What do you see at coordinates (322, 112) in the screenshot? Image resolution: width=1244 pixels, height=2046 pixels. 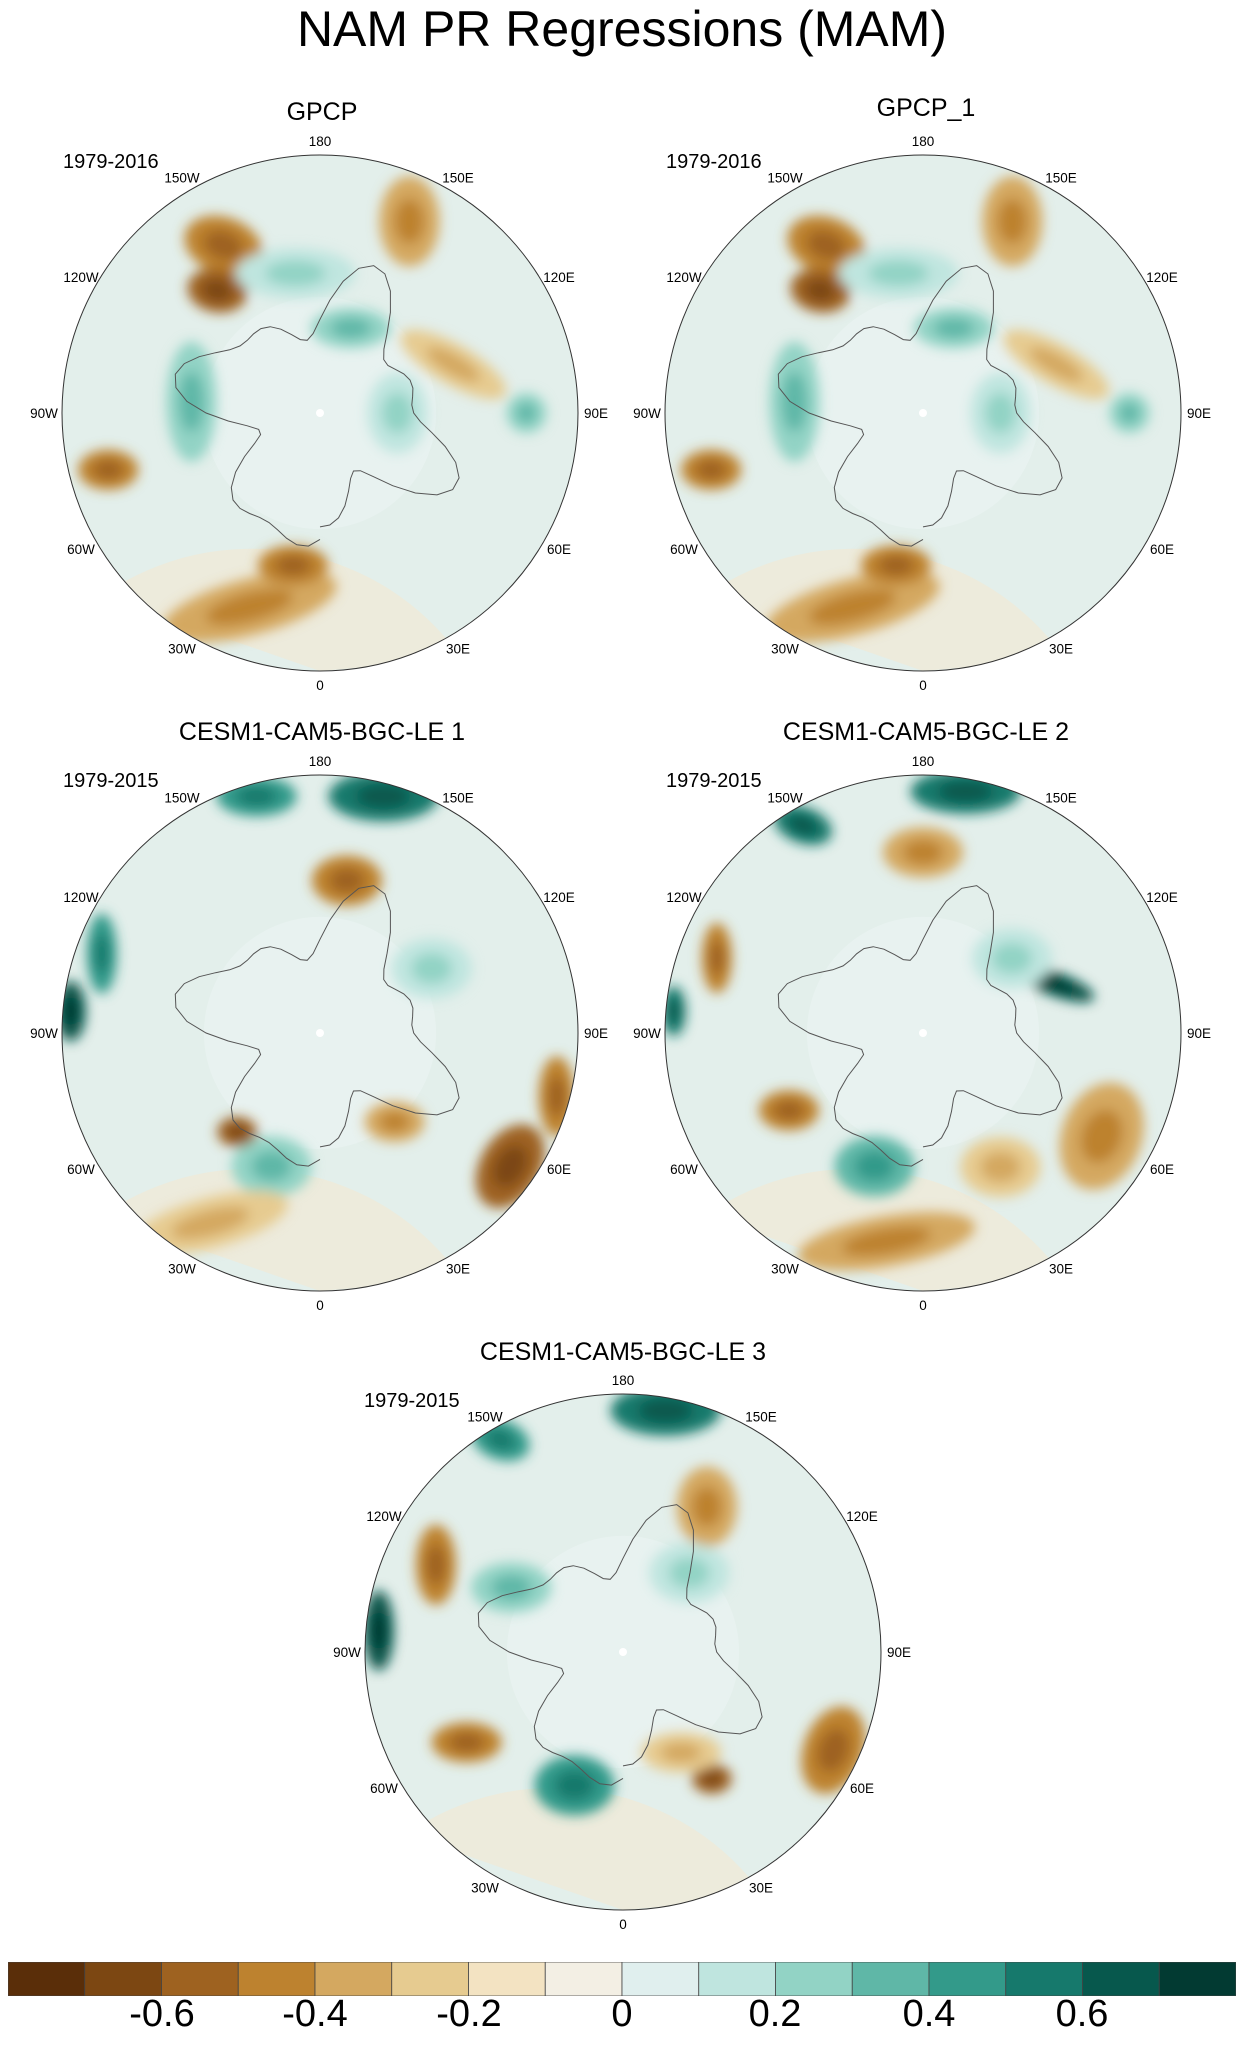 I see `panel-title-gpcp: GPCP` at bounding box center [322, 112].